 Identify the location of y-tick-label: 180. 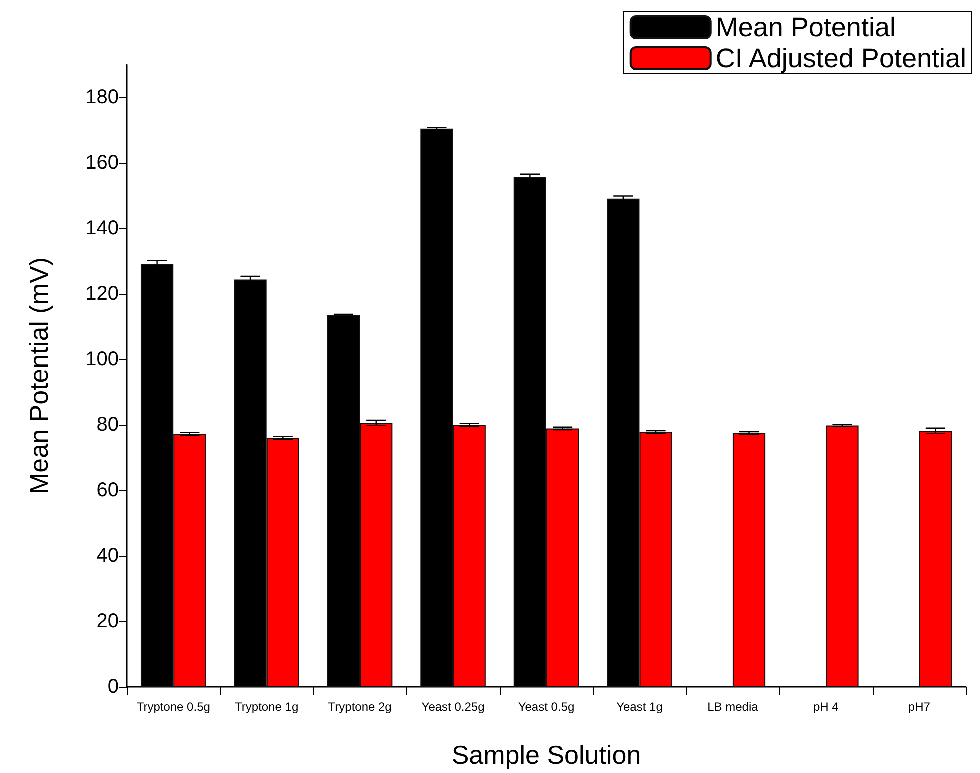
(102, 97).